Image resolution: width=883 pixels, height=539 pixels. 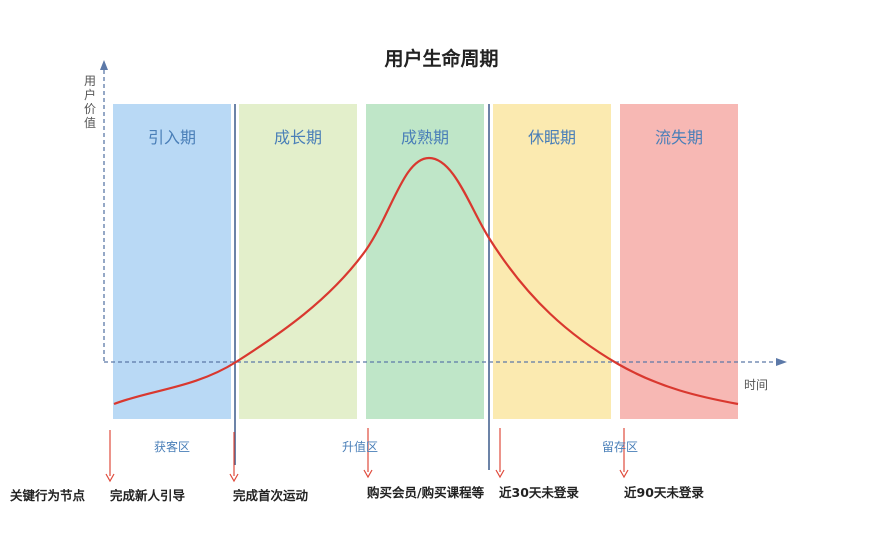 I want to click on event-label-first-workout: 完成首次运动, so click(x=271, y=495).